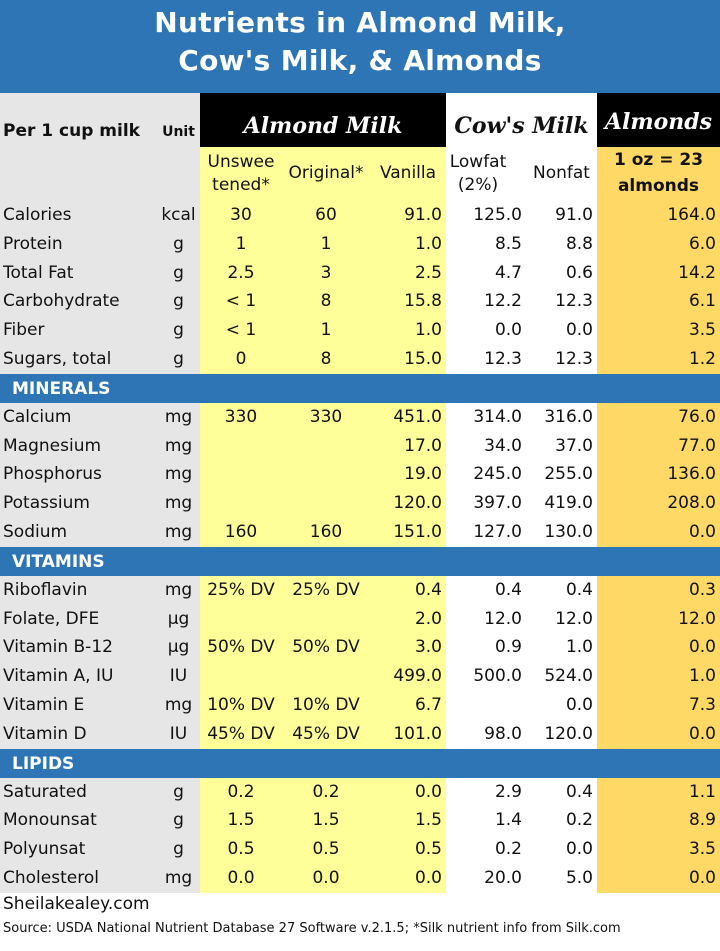 The height and width of the screenshot is (951, 720). What do you see at coordinates (568, 416) in the screenshot?
I see `cell-non: 316.0` at bounding box center [568, 416].